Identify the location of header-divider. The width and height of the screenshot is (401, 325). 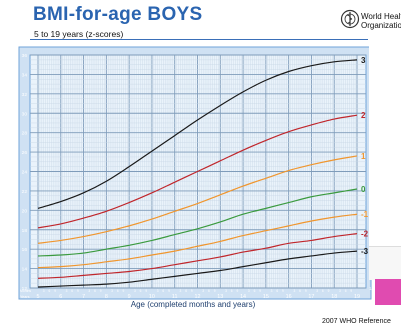
(199, 39).